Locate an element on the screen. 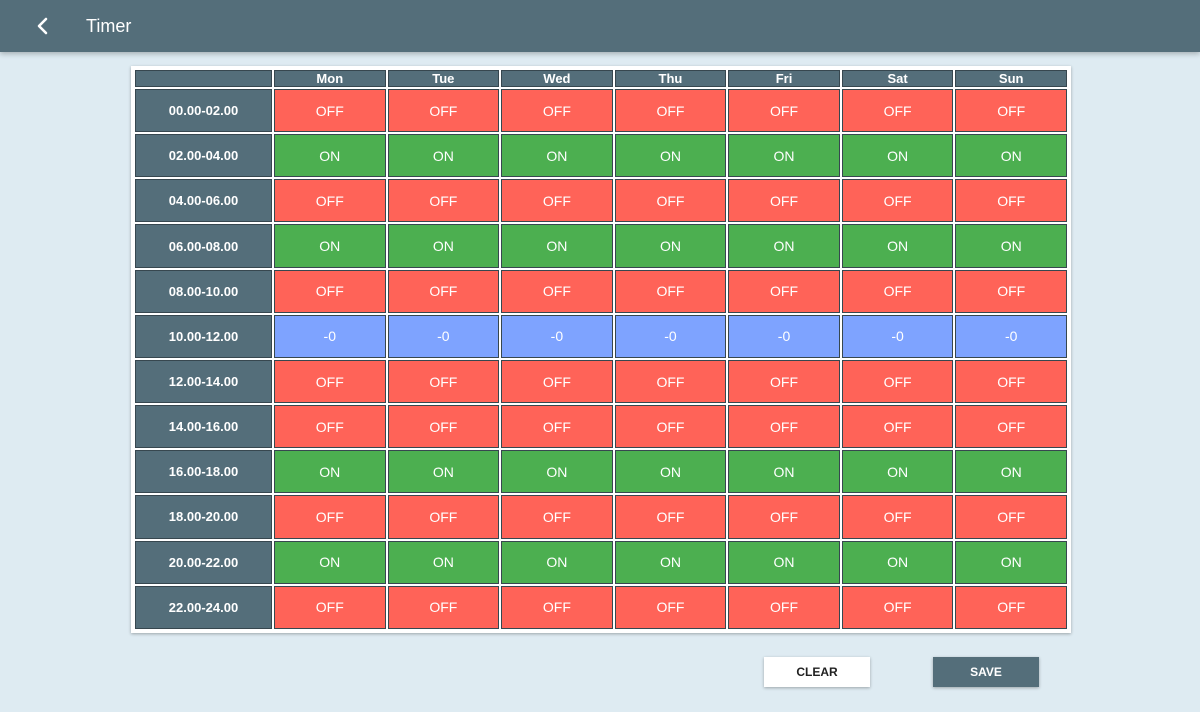 This screenshot has width=1200, height=712. chevron-left-icon is located at coordinates (43, 26).